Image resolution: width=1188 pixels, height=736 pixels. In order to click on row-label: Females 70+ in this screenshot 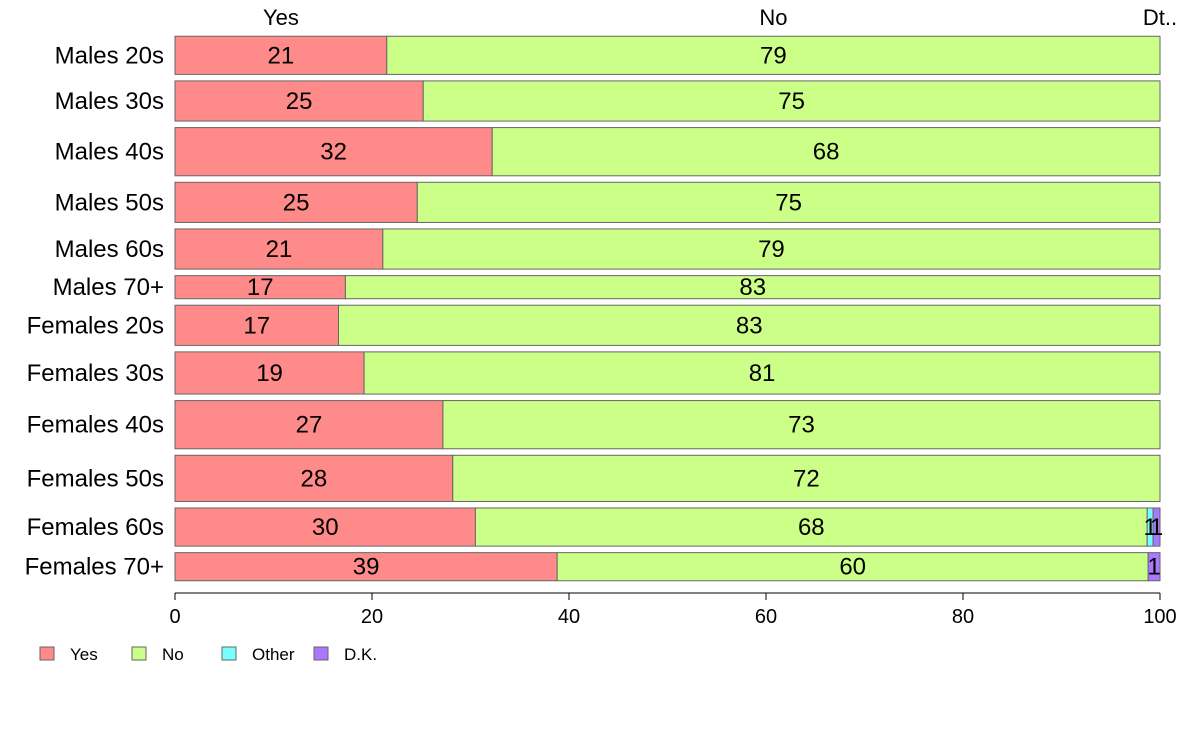, I will do `click(94, 567)`.